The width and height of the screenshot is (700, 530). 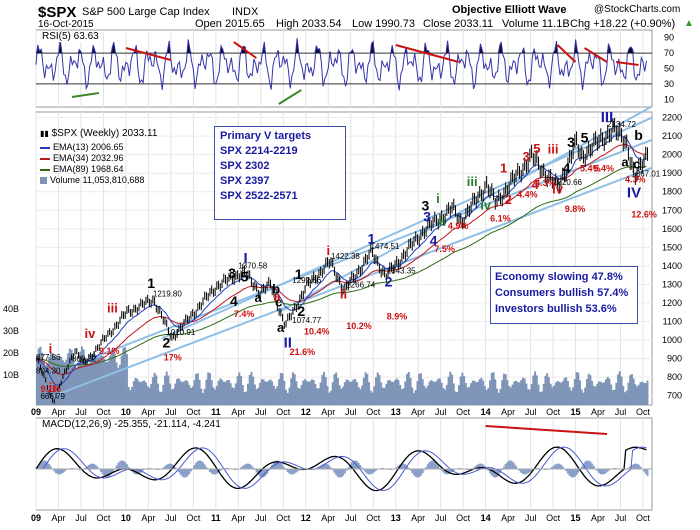 What do you see at coordinates (571, 142) in the screenshot?
I see `wave-label: 3` at bounding box center [571, 142].